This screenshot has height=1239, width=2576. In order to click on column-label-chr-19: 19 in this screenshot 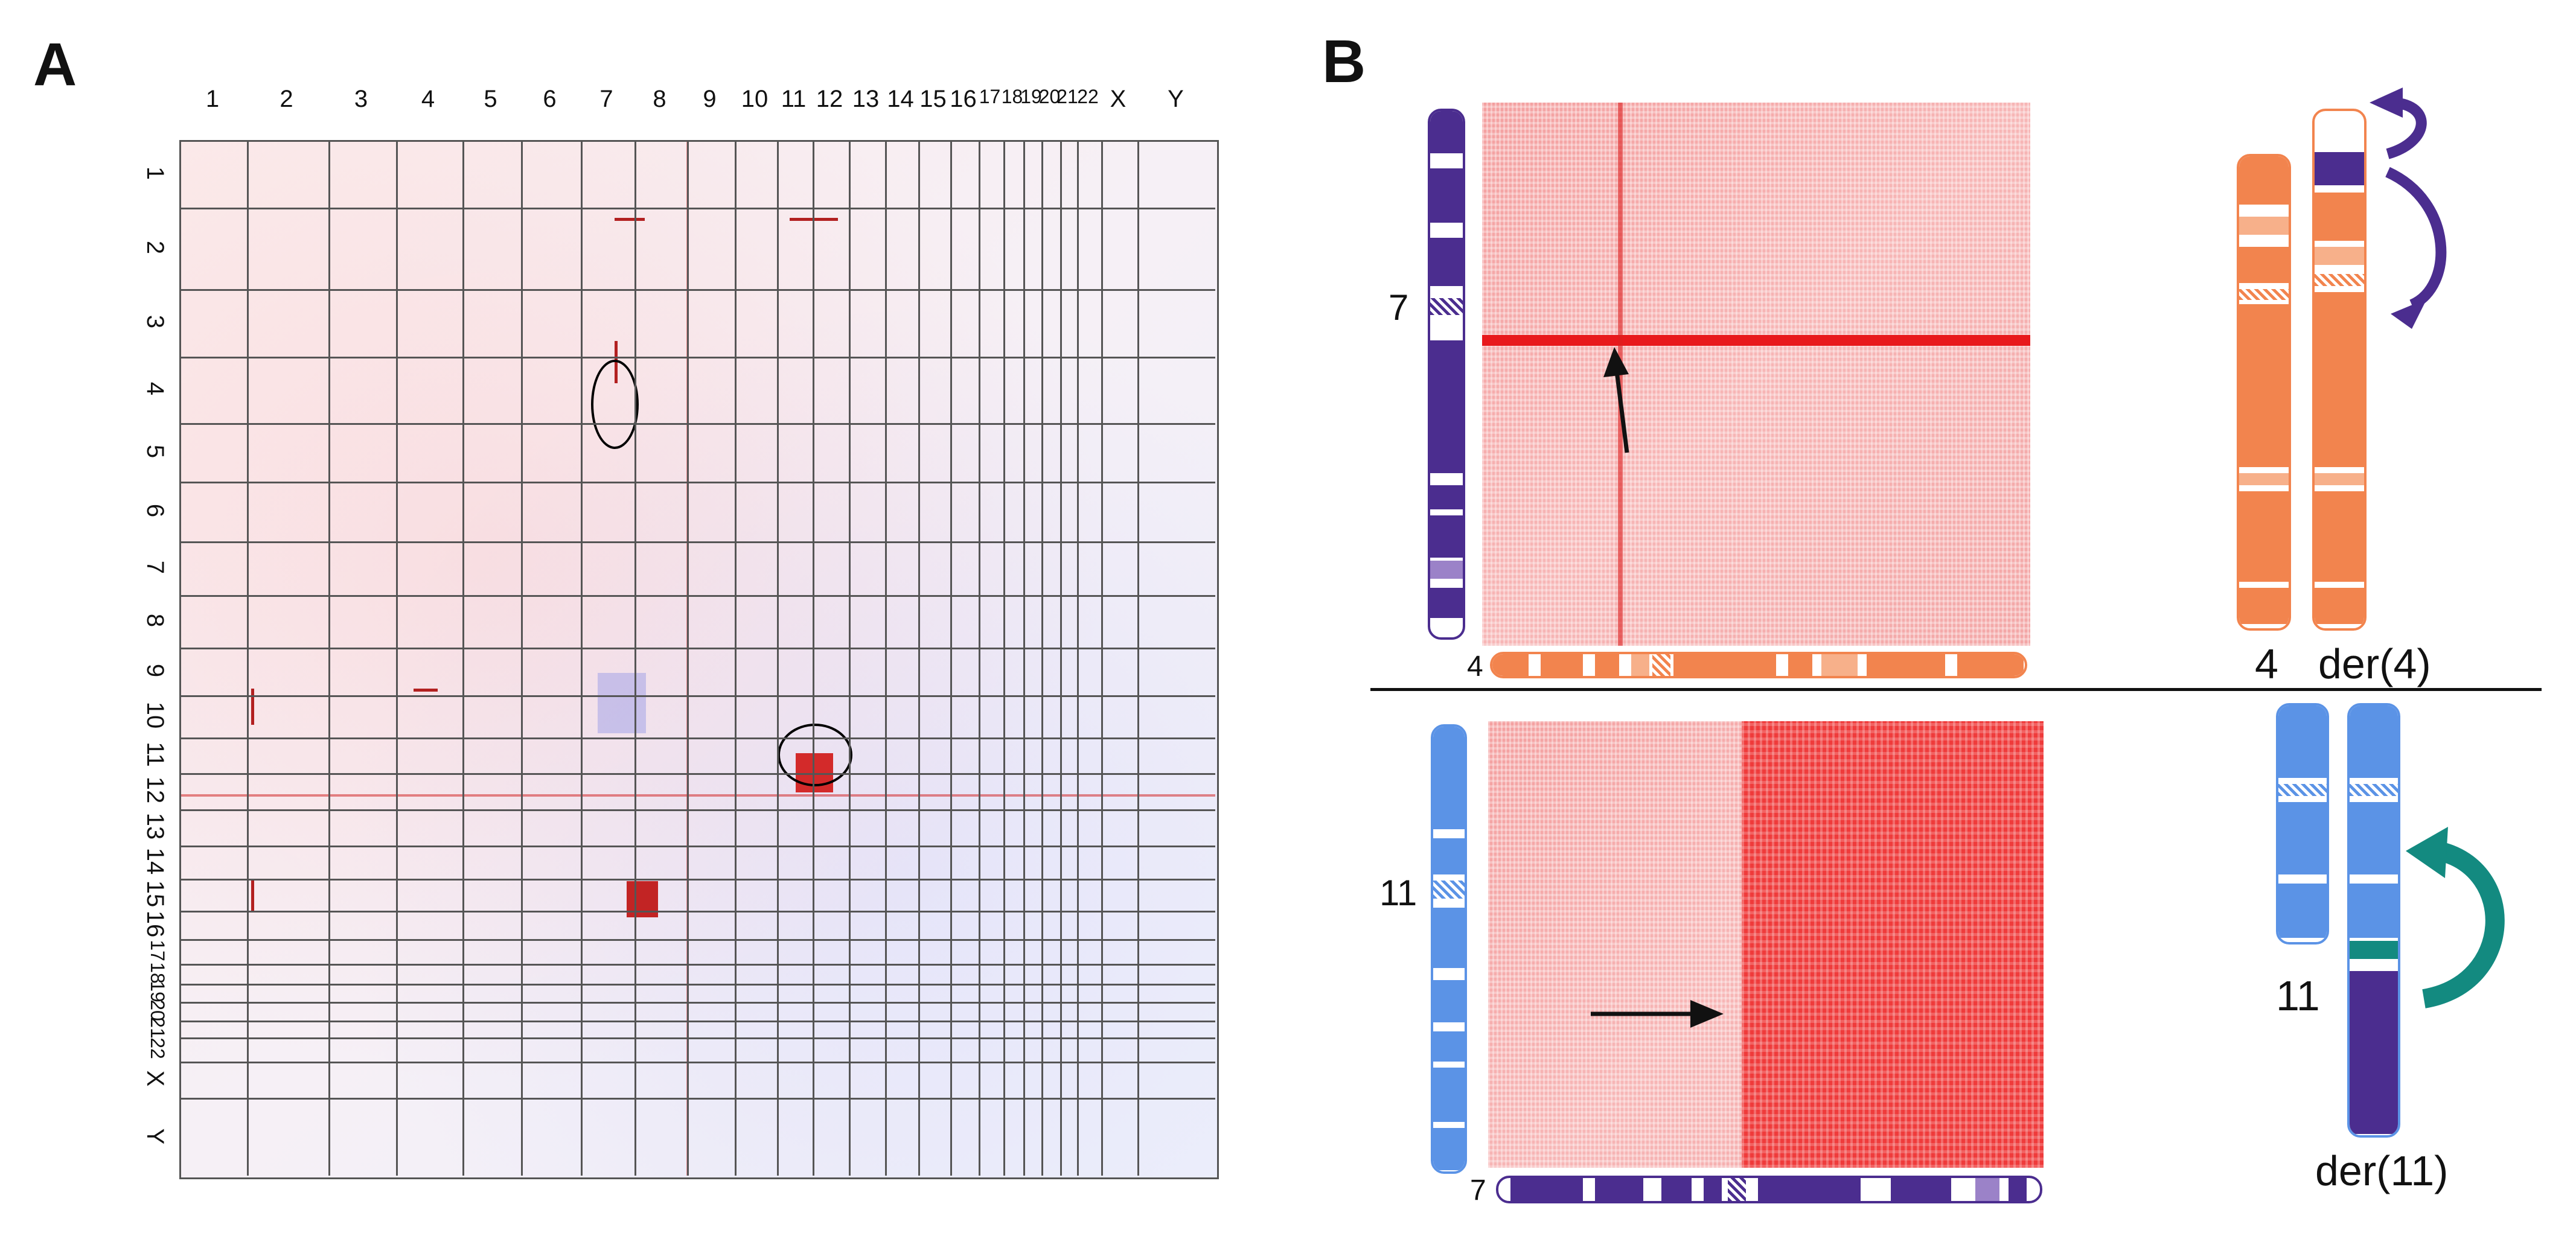, I will do `click(1031, 96)`.